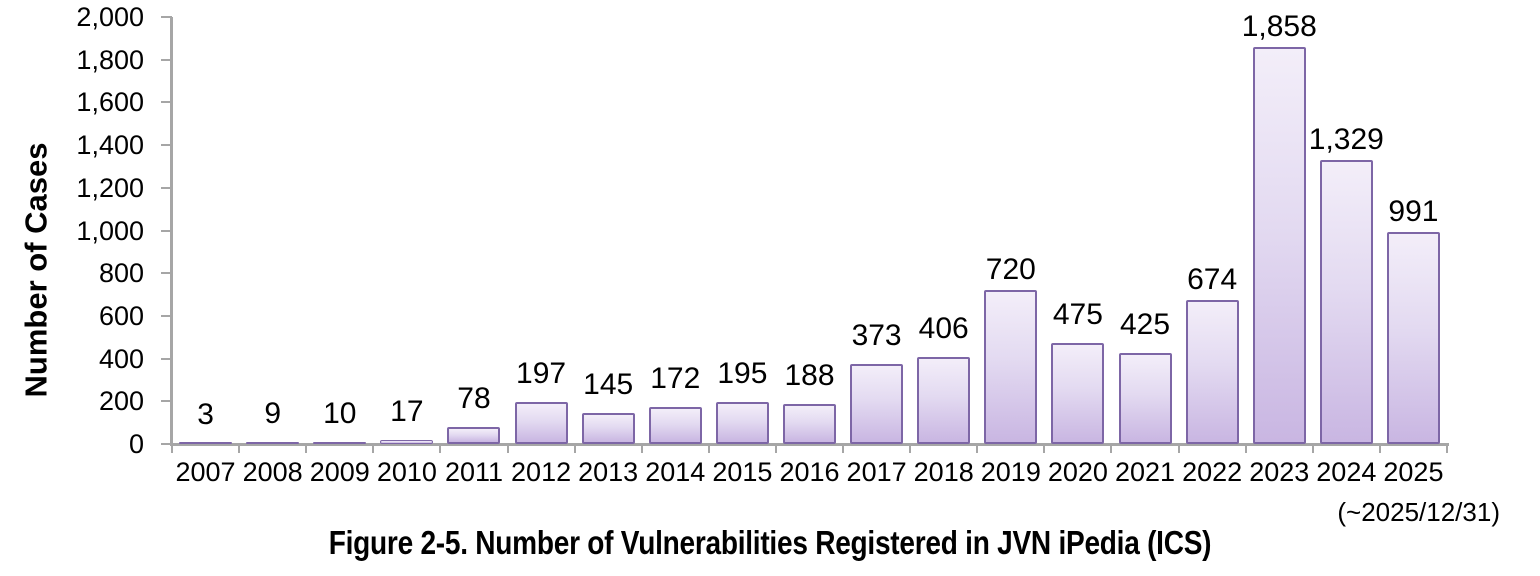 The height and width of the screenshot is (576, 1540). I want to click on bar-2012, so click(541, 422).